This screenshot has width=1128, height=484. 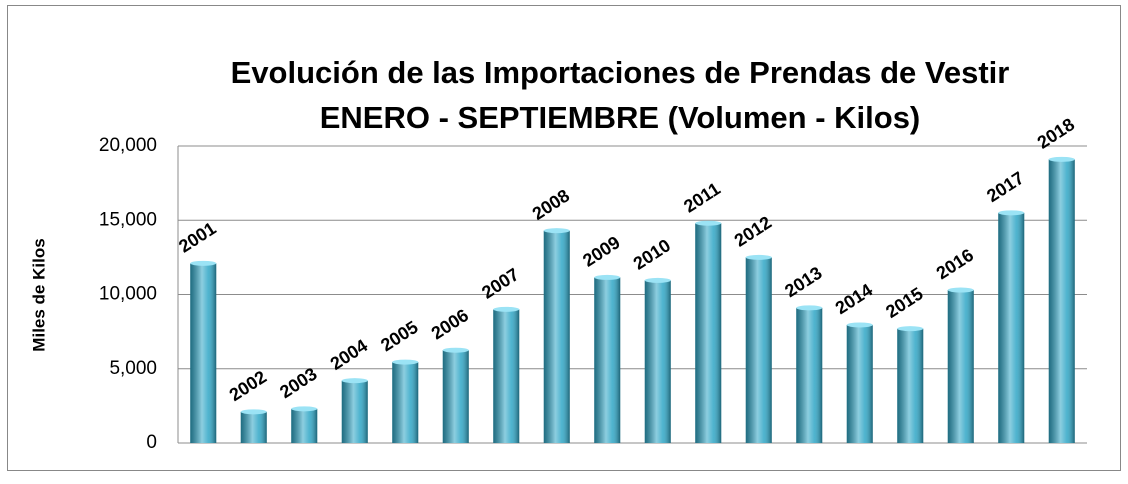 What do you see at coordinates (38, 294) in the screenshot?
I see `y-axis-title: Miles de Kilos` at bounding box center [38, 294].